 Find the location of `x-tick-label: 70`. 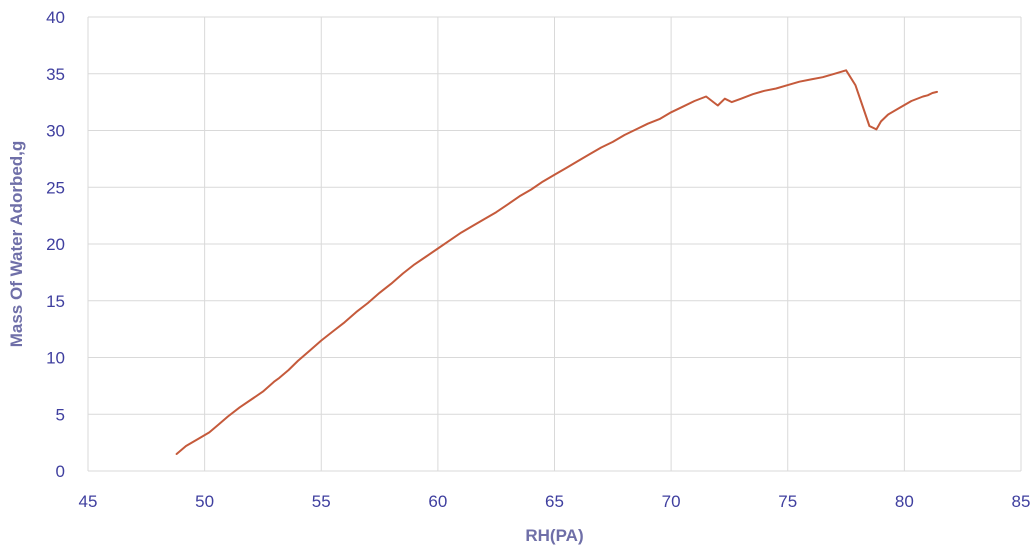

x-tick-label: 70 is located at coordinates (671, 501).